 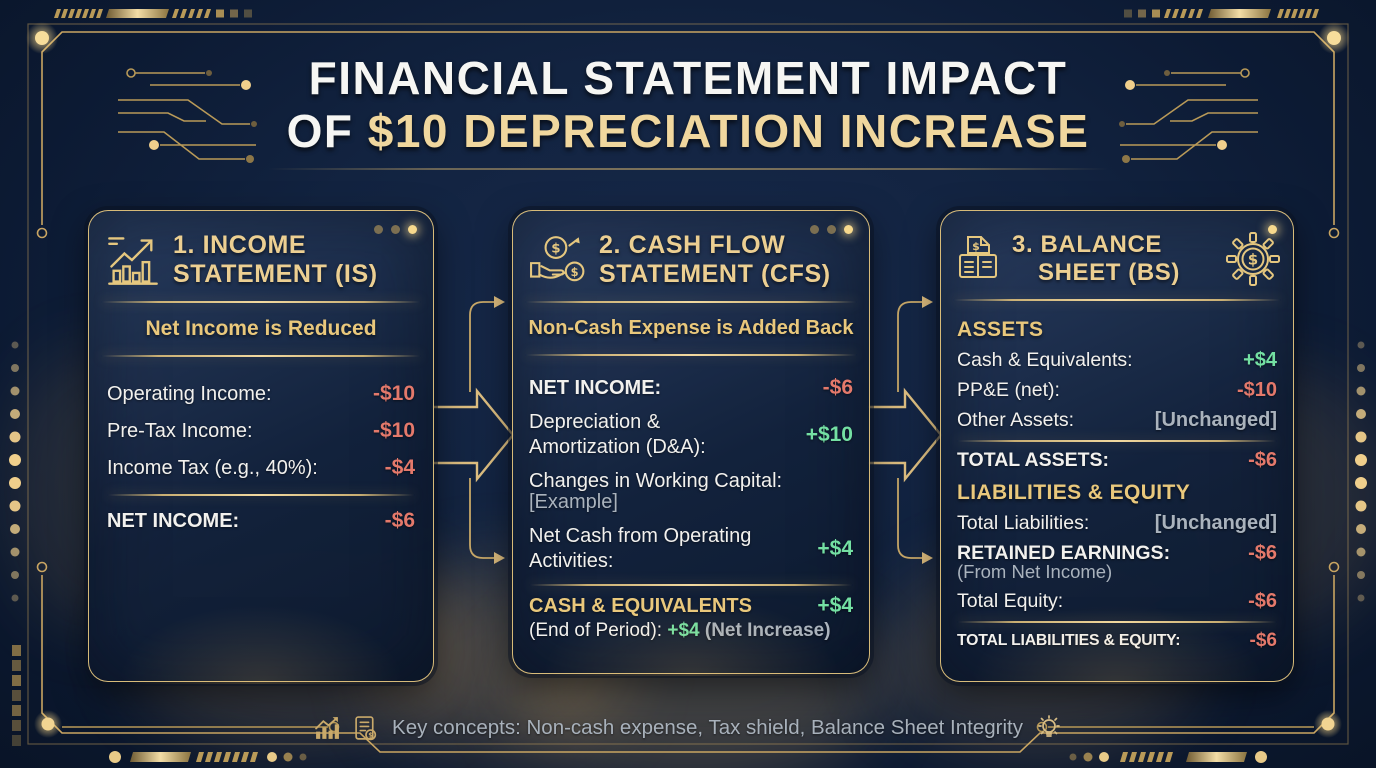 I want to click on side-squares-left, so click(x=16, y=695).